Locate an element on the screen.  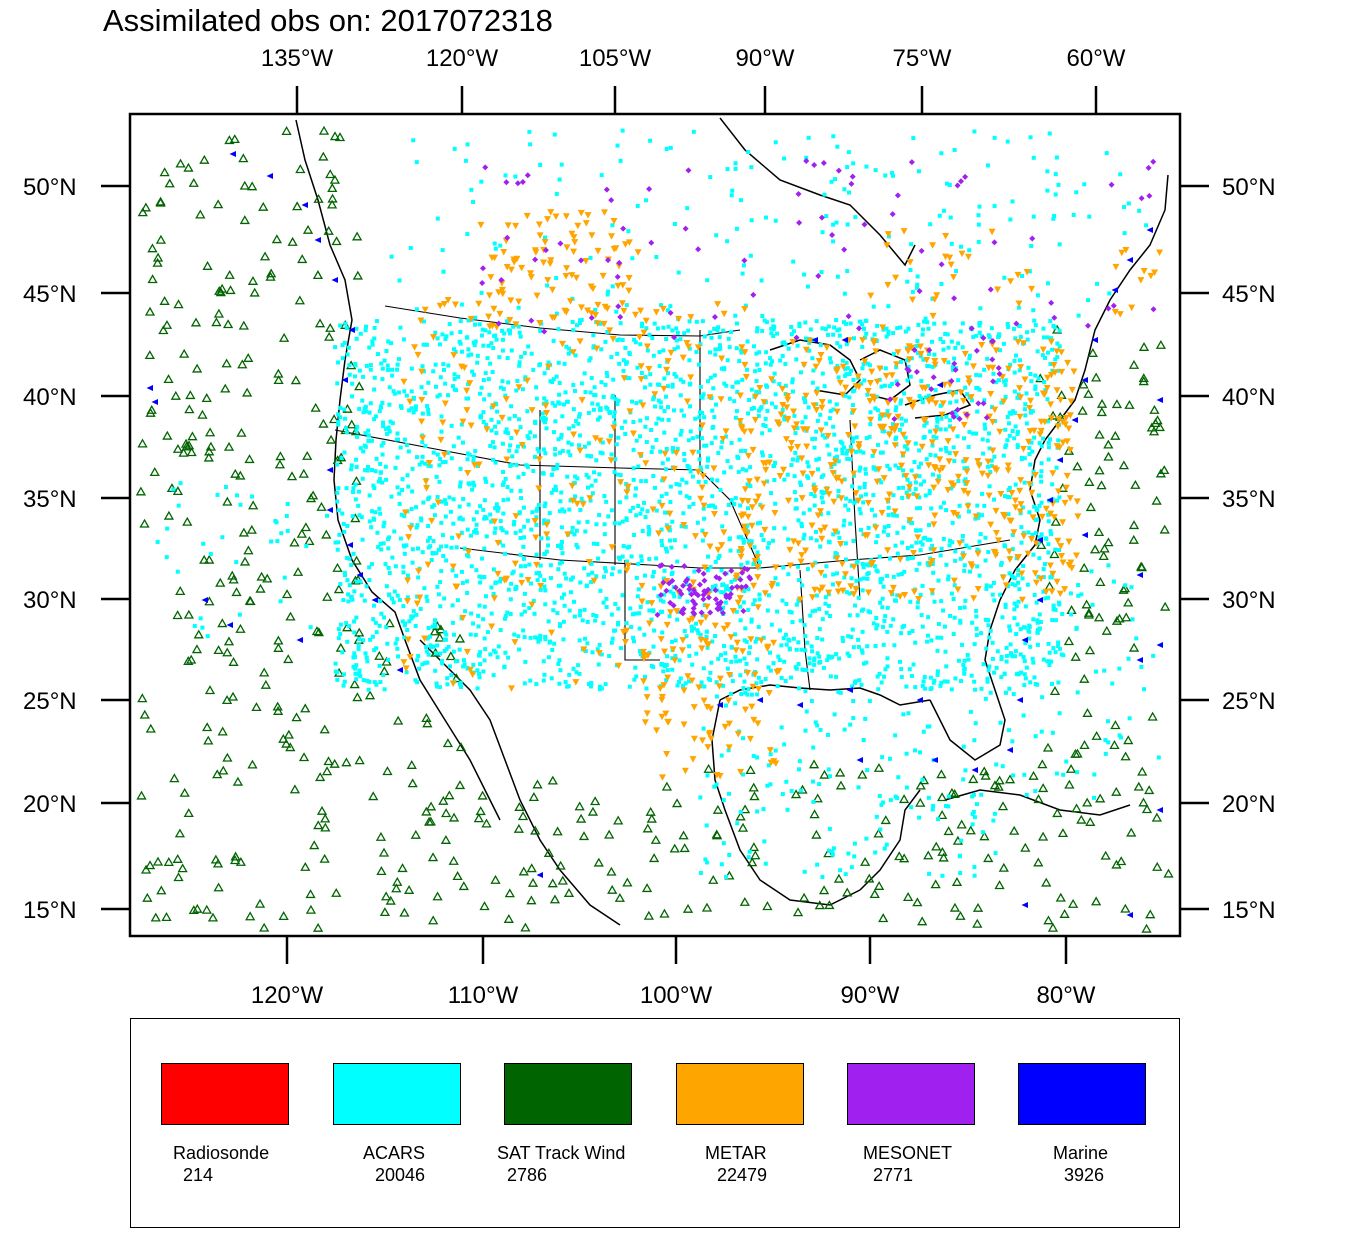
mesonet-point is located at coordinates (659, 566).